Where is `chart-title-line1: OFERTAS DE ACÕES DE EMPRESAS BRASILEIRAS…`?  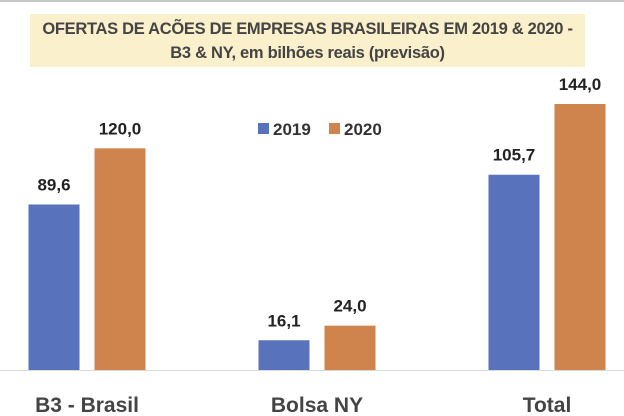
chart-title-line1: OFERTAS DE ACÕES DE EMPRESAS BRASILEIRAS… is located at coordinates (307, 29).